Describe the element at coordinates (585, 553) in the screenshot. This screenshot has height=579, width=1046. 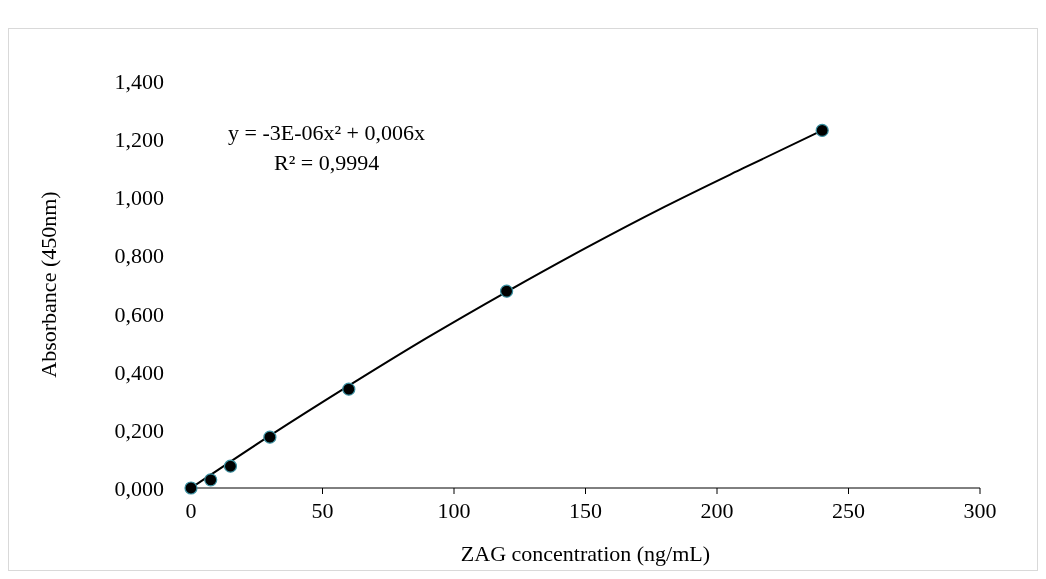
I see `x-axis-title: ZAG concentration (ng/mL)` at that location.